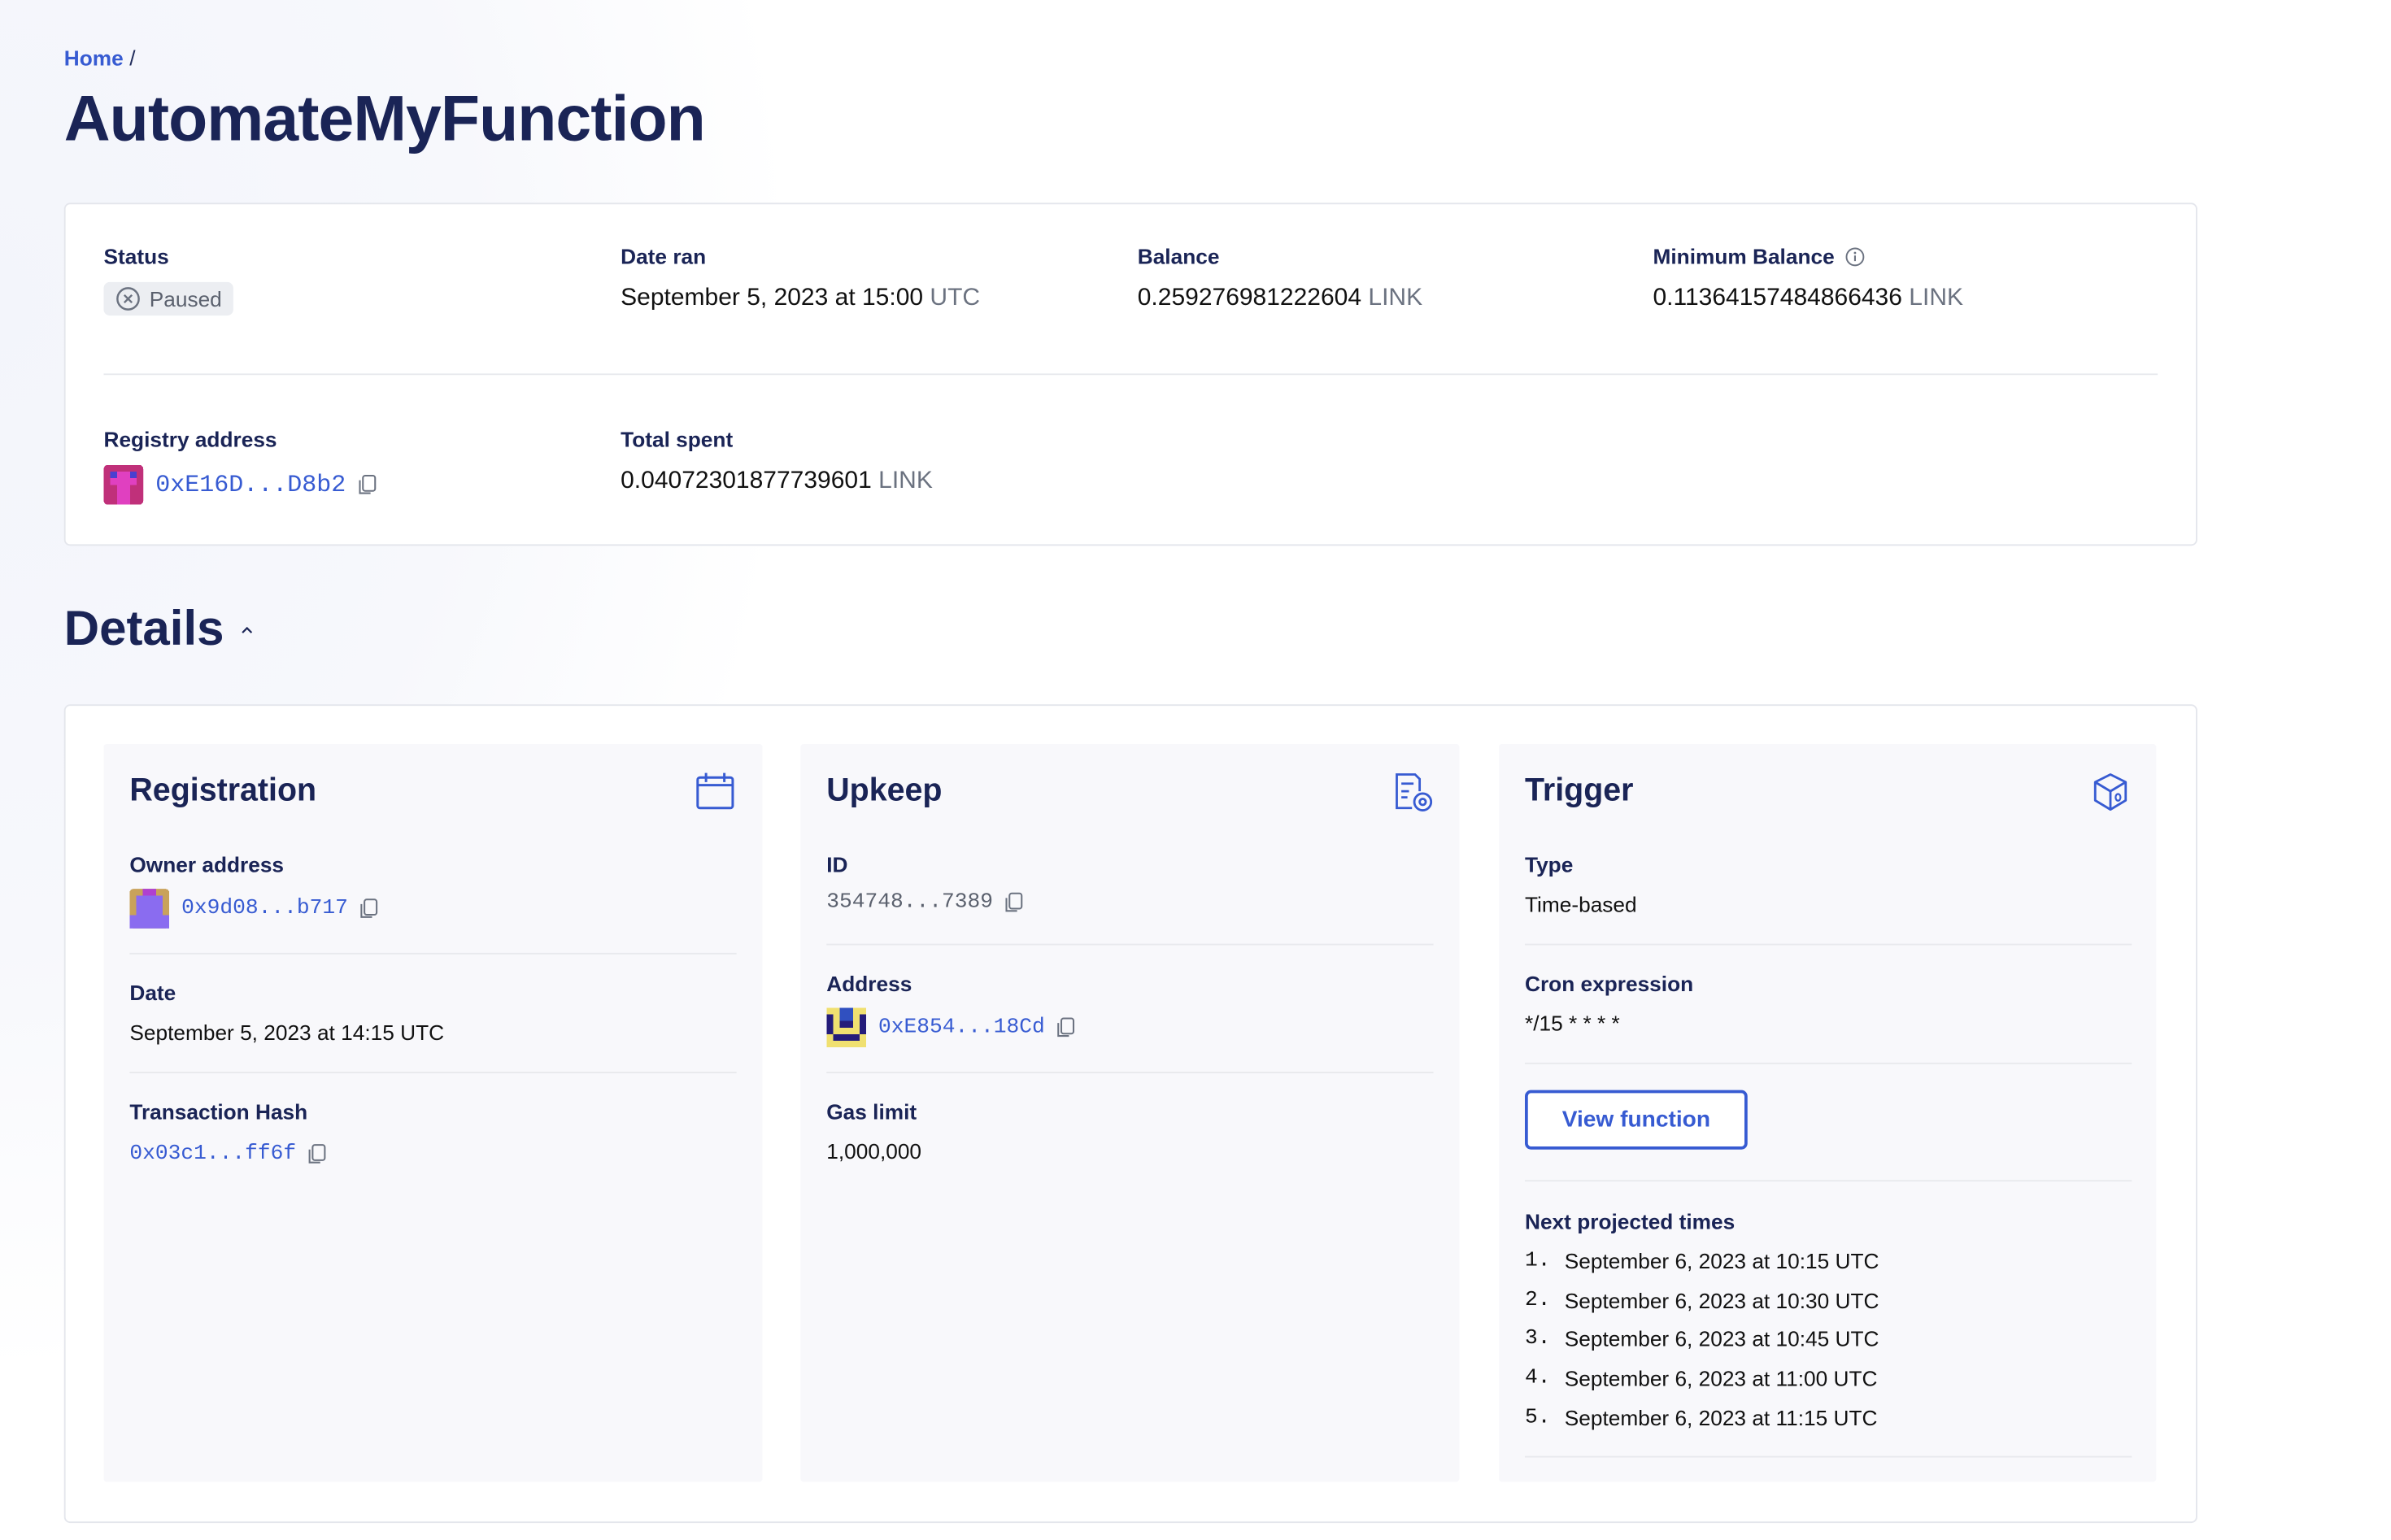 This screenshot has width=2391, height=1540. I want to click on projected-time-value: September 6, 2023 at 10:45 UTC, so click(1721, 1338).